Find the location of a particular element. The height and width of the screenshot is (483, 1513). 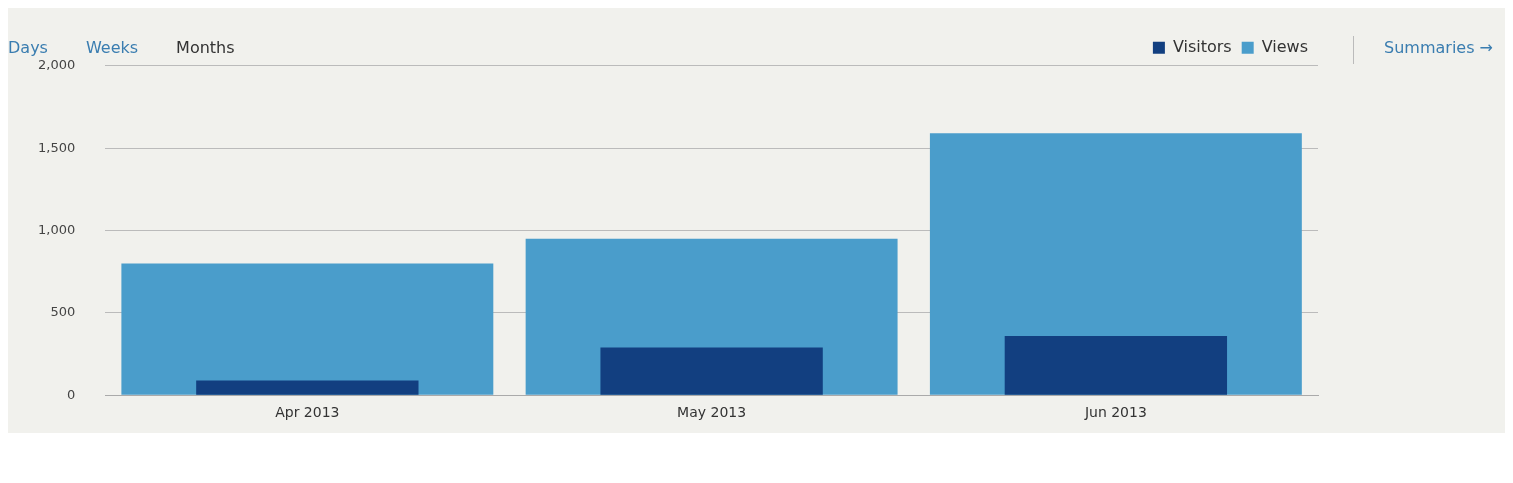

text: Summaries → is located at coordinates (1438, 47).